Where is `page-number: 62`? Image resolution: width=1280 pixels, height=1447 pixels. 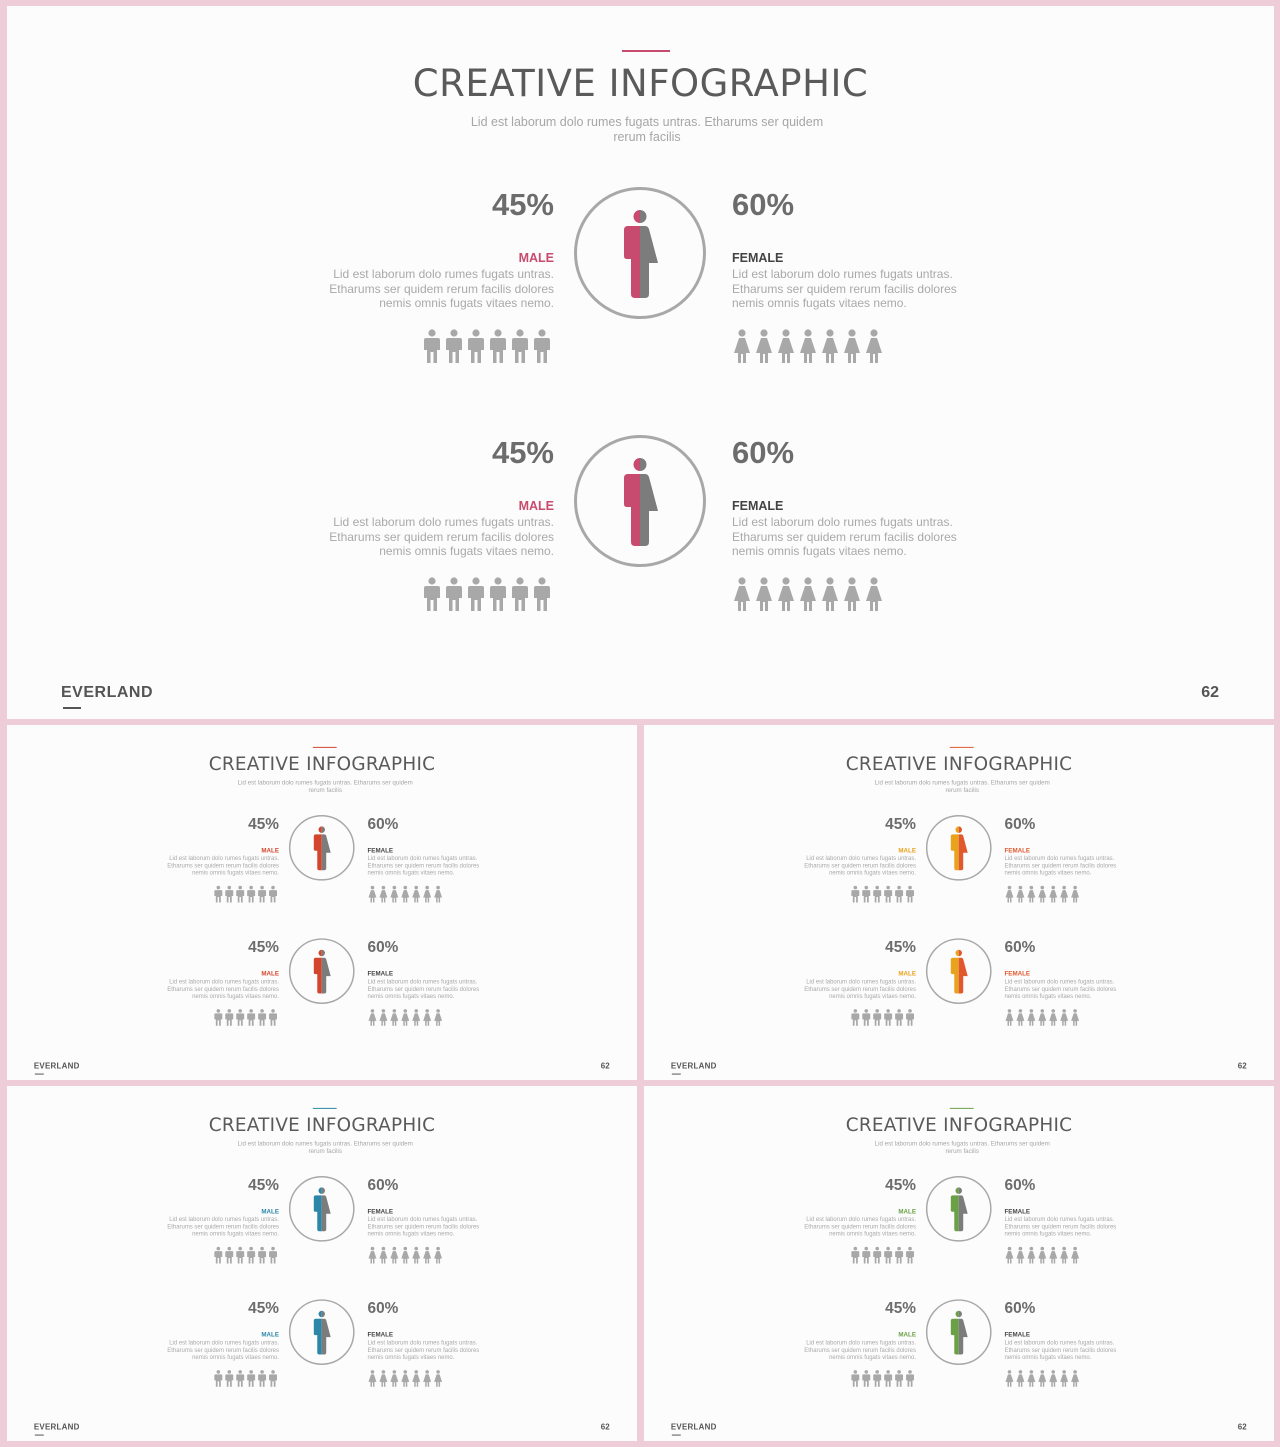 page-number: 62 is located at coordinates (1210, 692).